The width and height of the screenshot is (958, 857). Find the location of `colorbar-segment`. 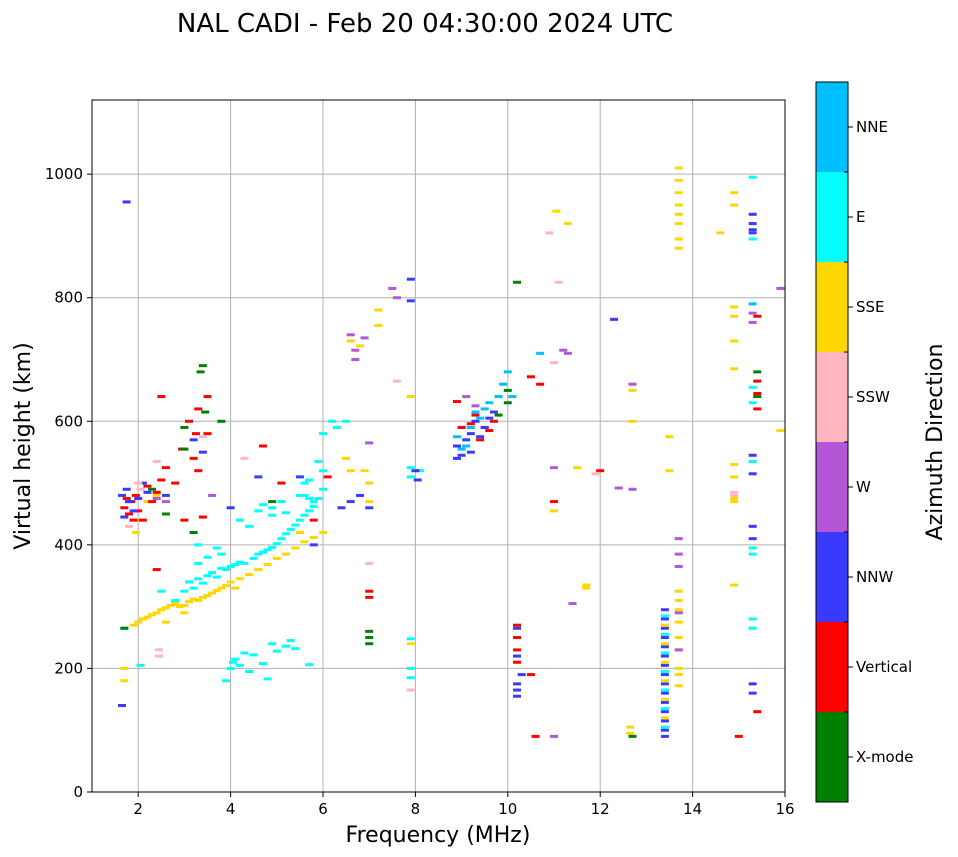

colorbar-segment is located at coordinates (832, 127).